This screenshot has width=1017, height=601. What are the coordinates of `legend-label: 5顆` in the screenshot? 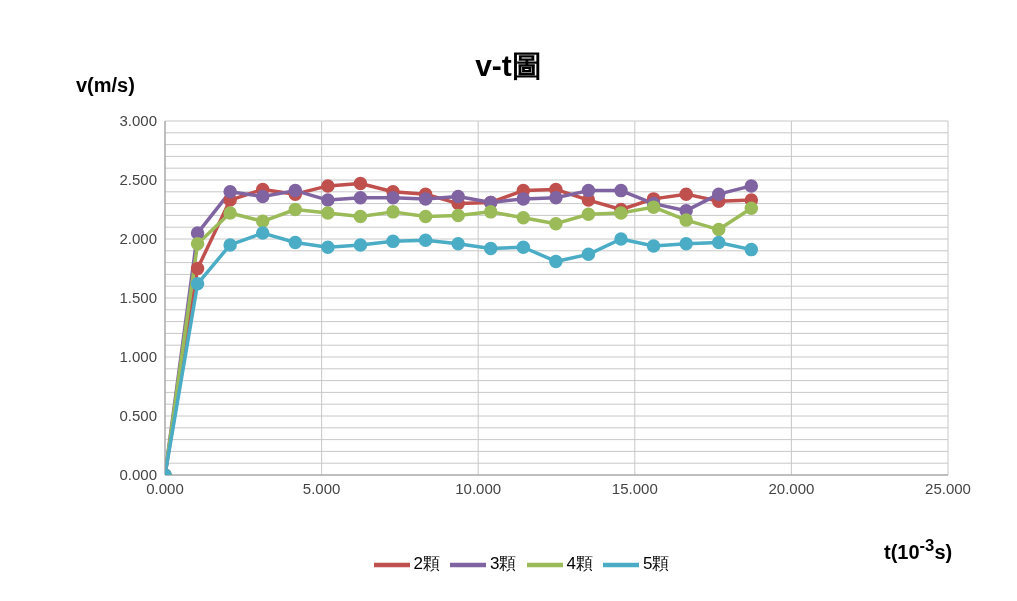 It's located at (656, 564).